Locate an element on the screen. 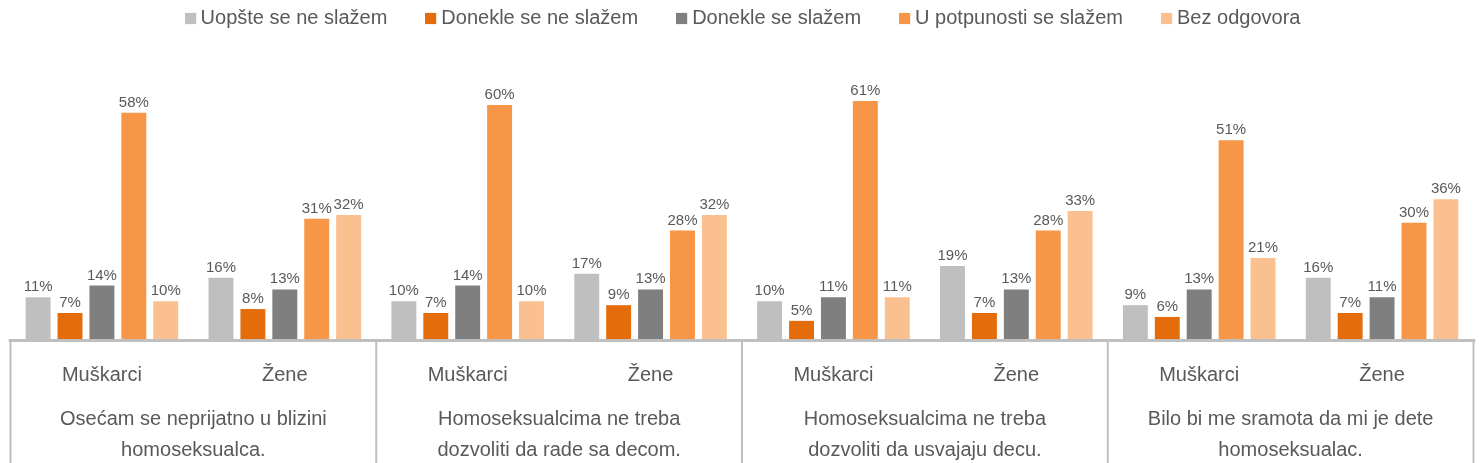 The height and width of the screenshot is (463, 1483). data-label: 30% is located at coordinates (1413, 211).